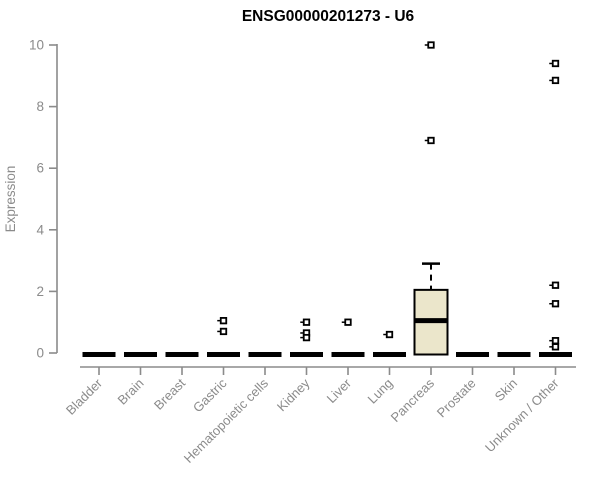  I want to click on box-lung, so click(389, 343).